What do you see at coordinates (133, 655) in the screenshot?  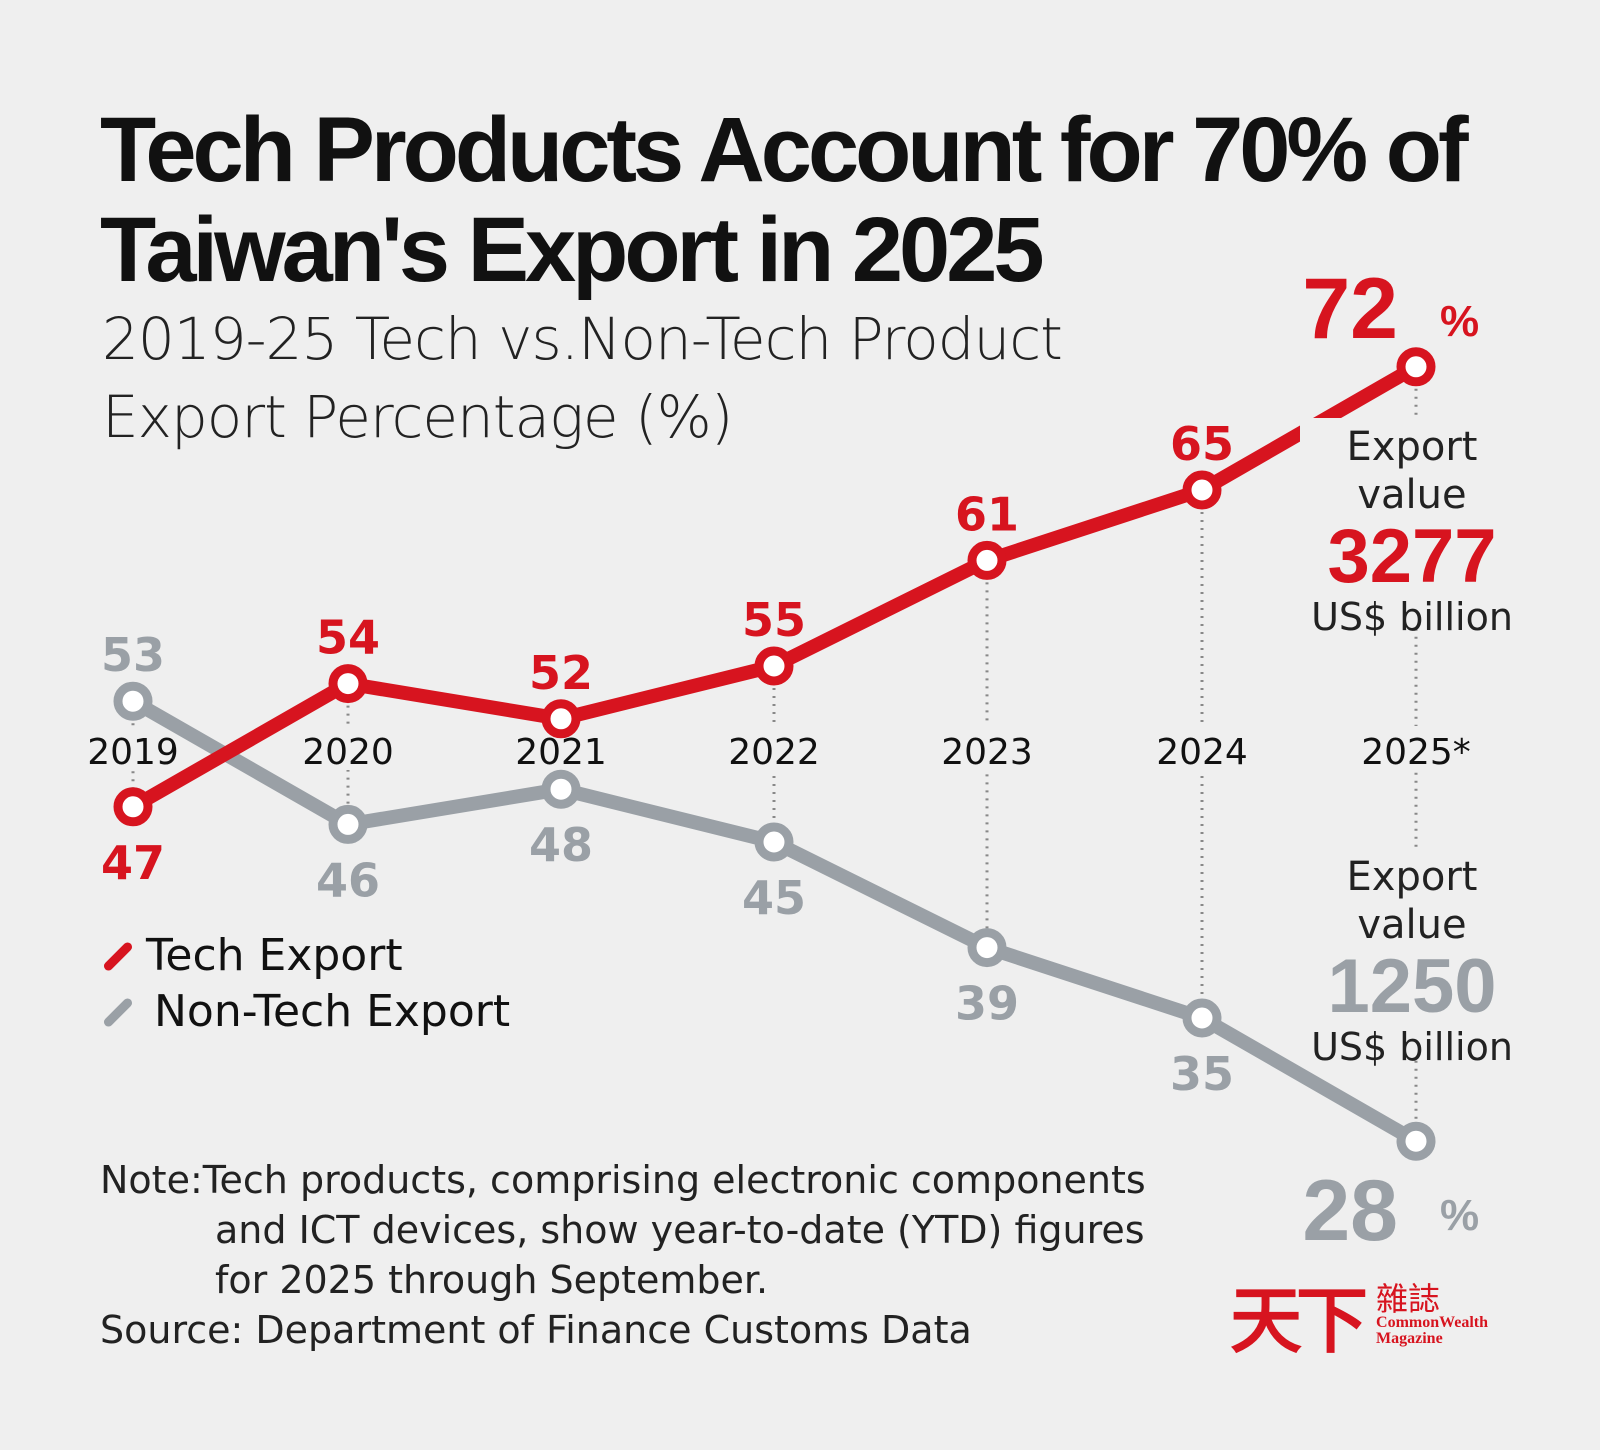 I see `non-tech-data-label: 53` at bounding box center [133, 655].